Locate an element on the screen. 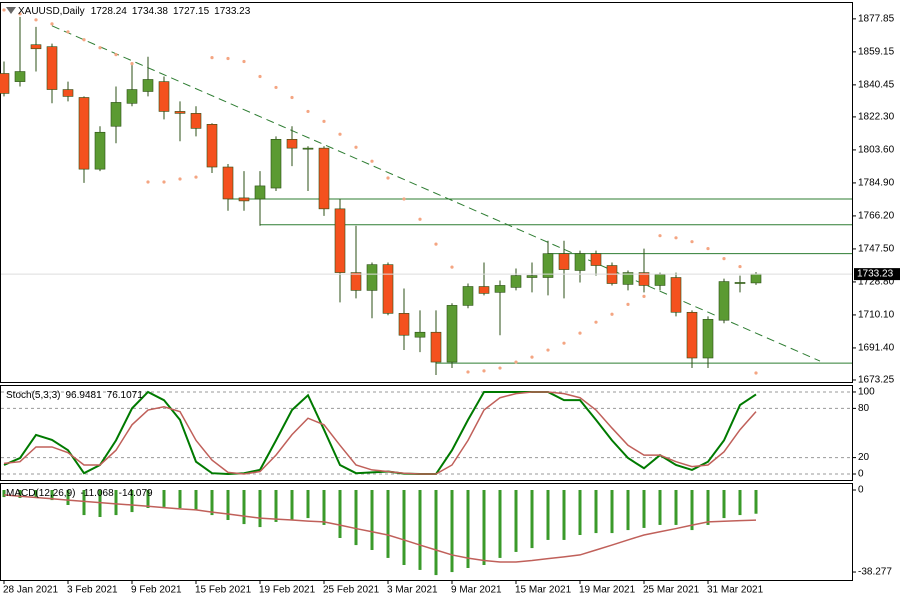  x-tick-label: 15 Mar 2021 is located at coordinates (543, 590).